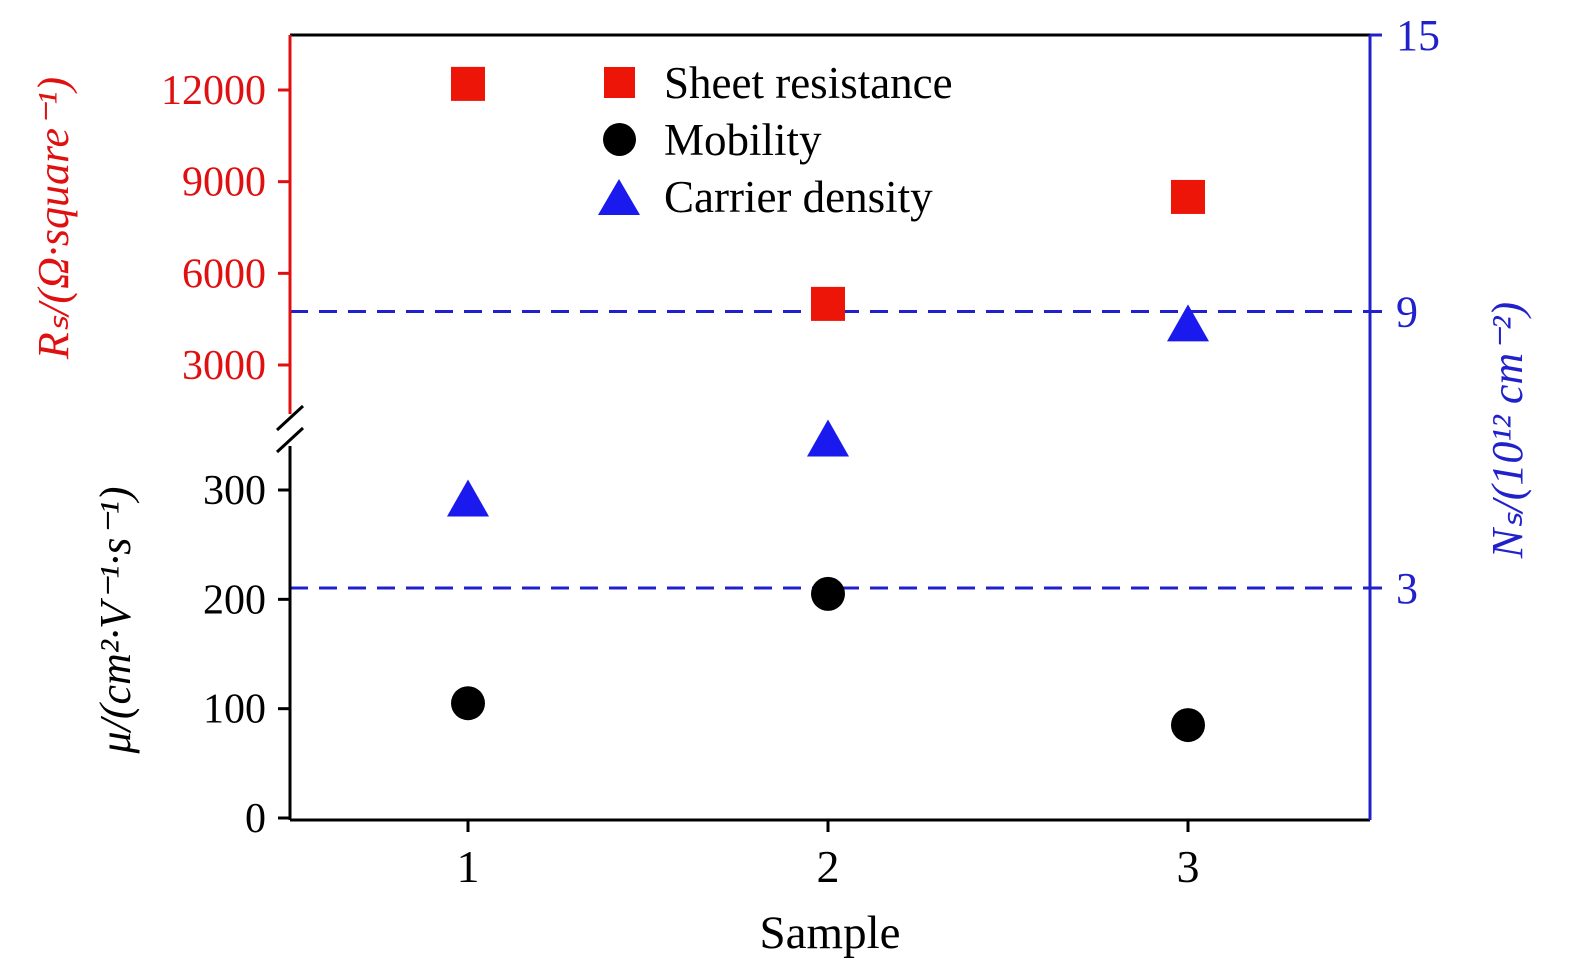 This screenshot has height=974, width=1575. I want to click on square-marker-icon, so click(619, 82).